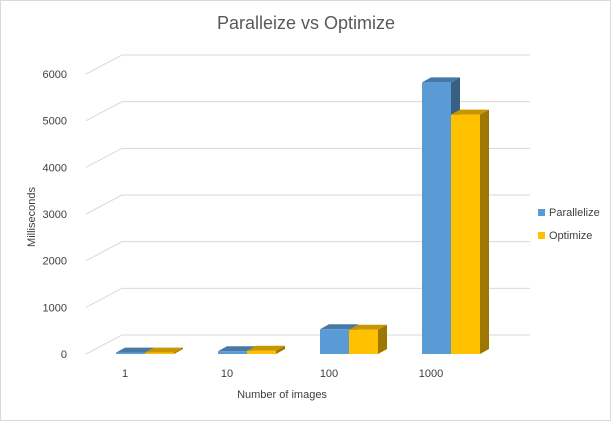  I want to click on x-tick-label: 10, so click(227, 374).